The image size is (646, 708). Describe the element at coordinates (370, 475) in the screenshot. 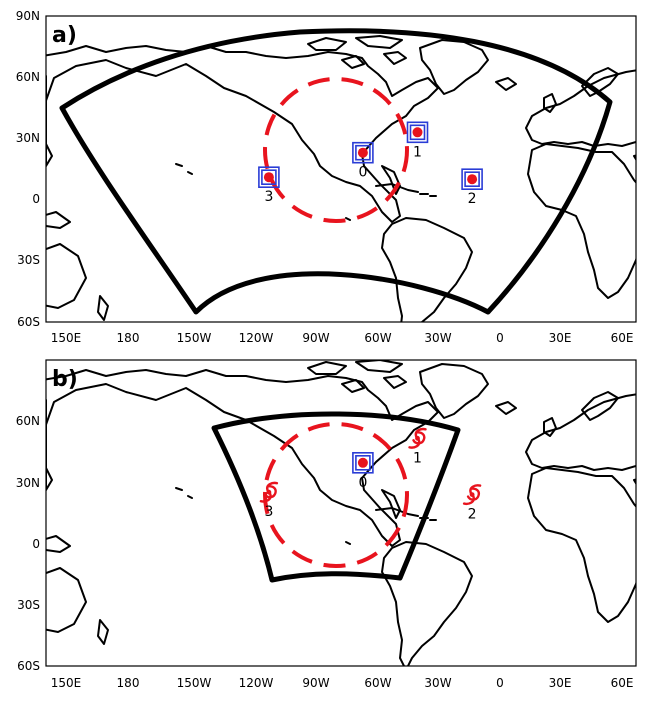

I see `storm-markers-b: 0 1 2 3` at that location.